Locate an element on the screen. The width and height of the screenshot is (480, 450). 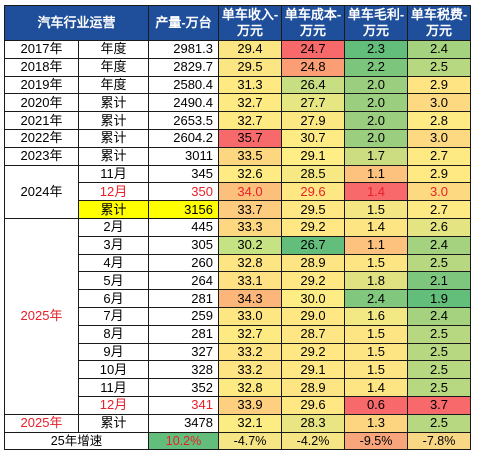
table-row: 2023年 累计 3011 33.5 29.1 1.7 2.7 is located at coordinates (237, 156).